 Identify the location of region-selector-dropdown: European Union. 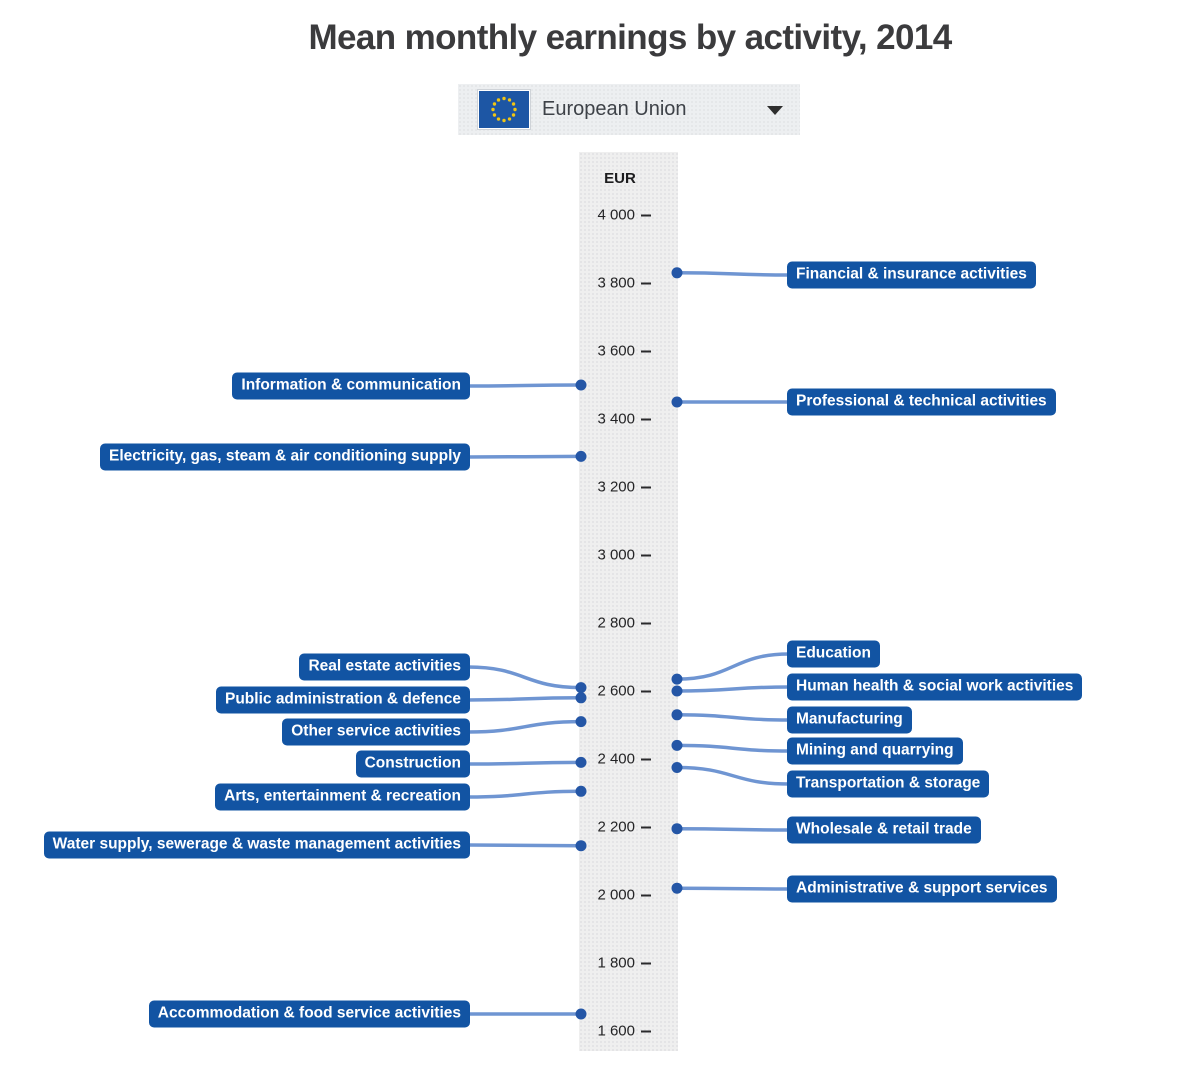
(629, 109).